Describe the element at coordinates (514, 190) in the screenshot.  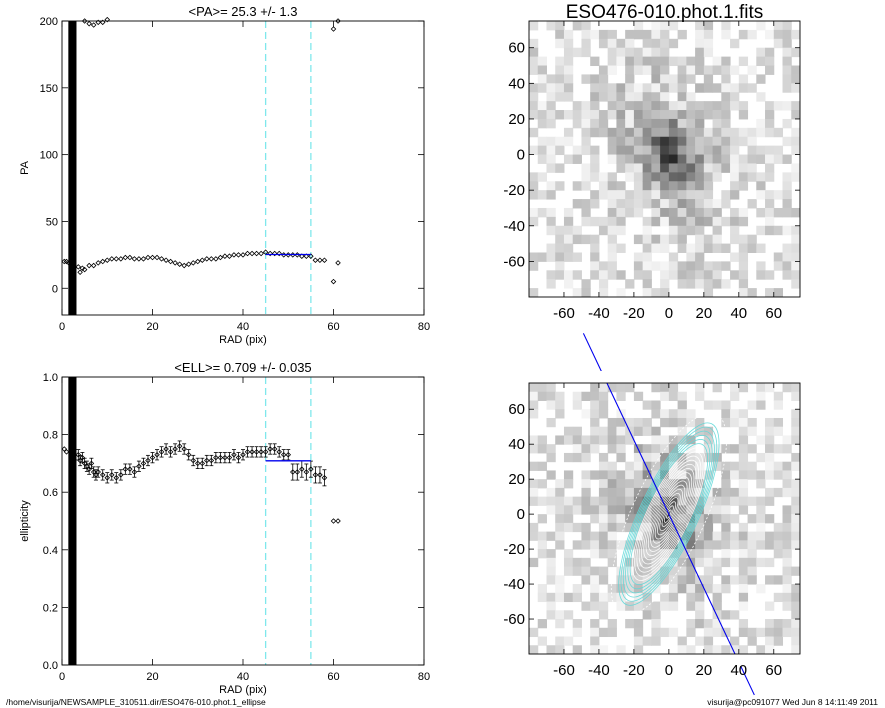
I see `y-tick-label: -20` at that location.